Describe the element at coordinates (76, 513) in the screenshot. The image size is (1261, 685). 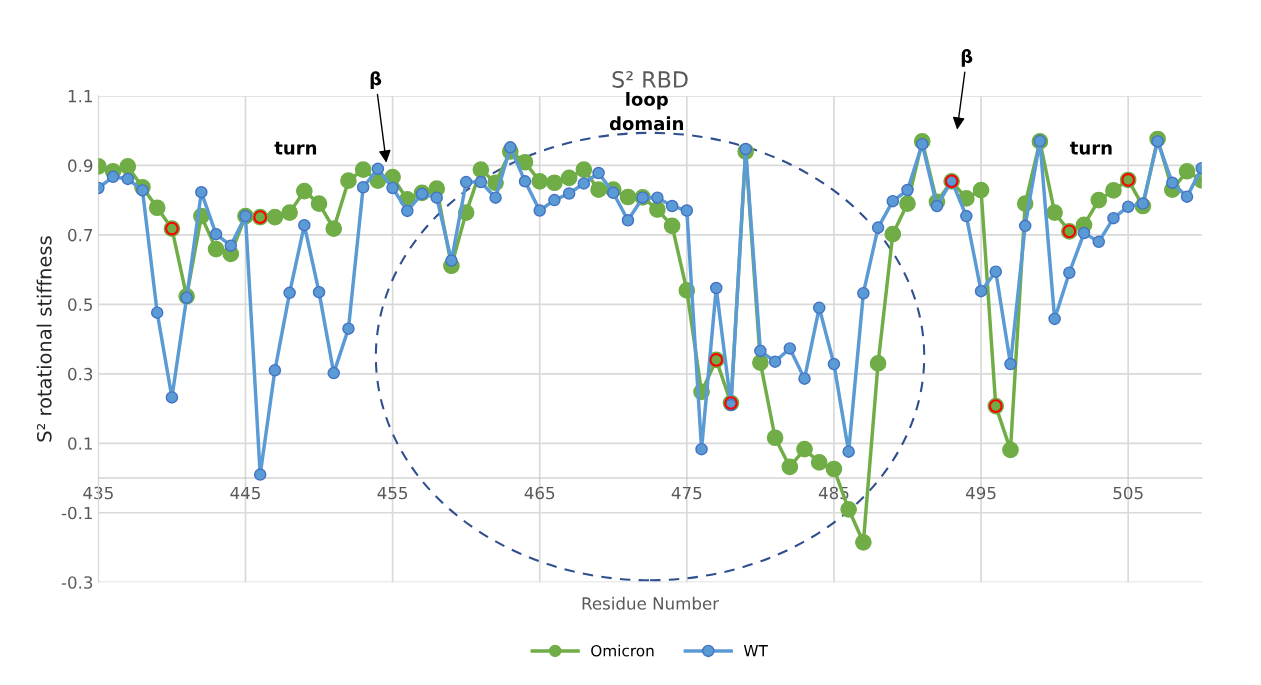
I see `y-tick-label: -0.1` at that location.